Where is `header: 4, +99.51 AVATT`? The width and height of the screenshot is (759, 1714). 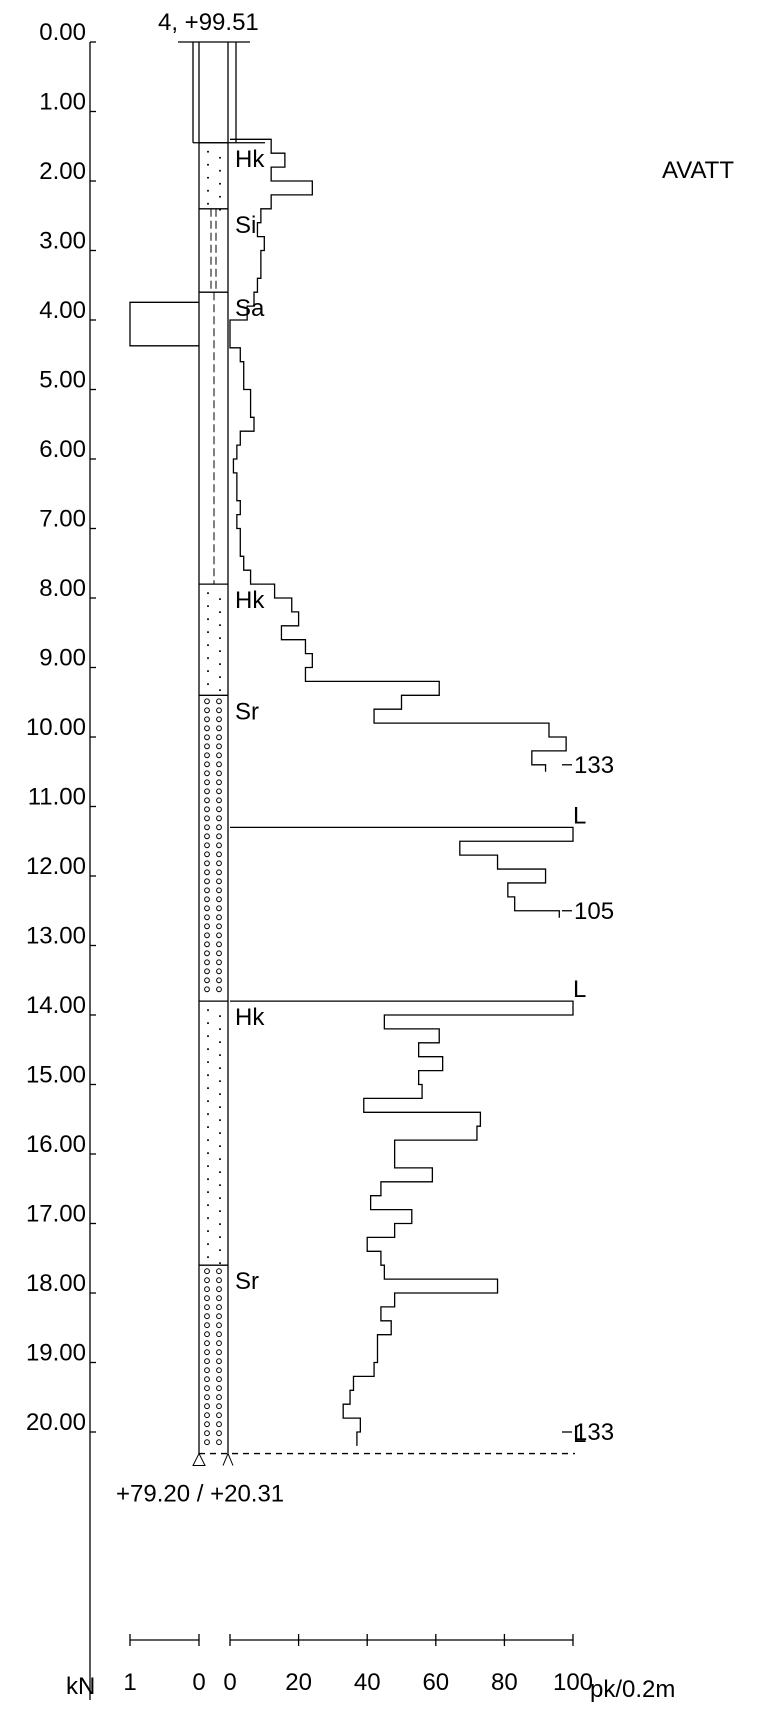 header: 4, +99.51 AVATT is located at coordinates (446, 96).